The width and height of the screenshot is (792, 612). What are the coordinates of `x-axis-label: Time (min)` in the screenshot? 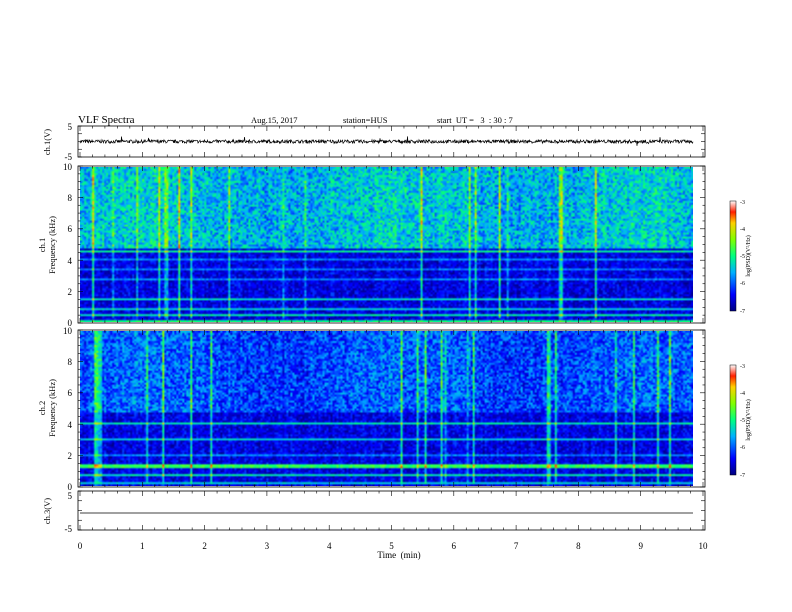 It's located at (398, 555).